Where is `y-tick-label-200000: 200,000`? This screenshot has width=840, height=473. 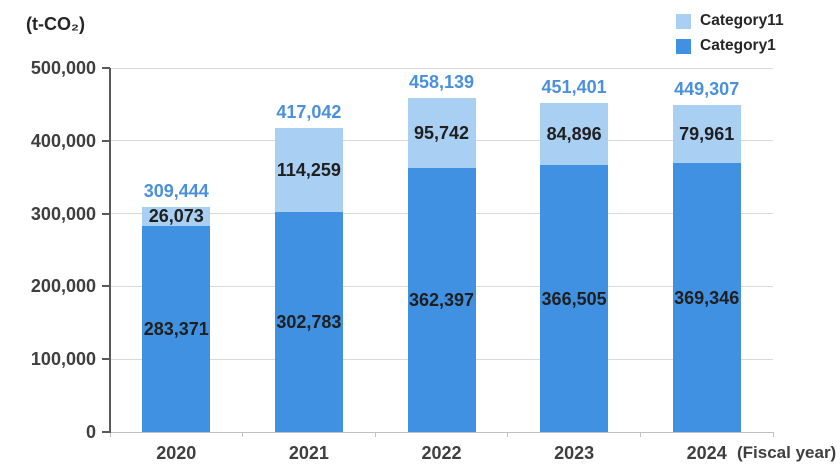
y-tick-label-200000: 200,000 is located at coordinates (63, 286).